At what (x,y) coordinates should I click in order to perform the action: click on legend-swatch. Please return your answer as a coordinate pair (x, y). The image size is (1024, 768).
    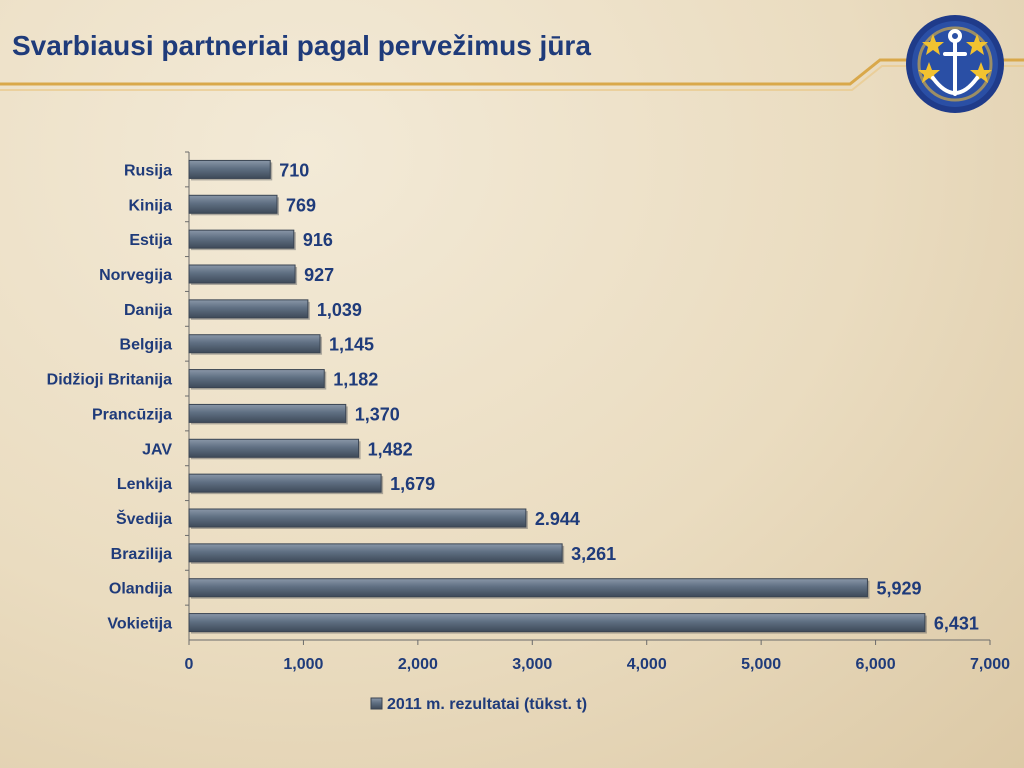
    Looking at the image, I should click on (376, 703).